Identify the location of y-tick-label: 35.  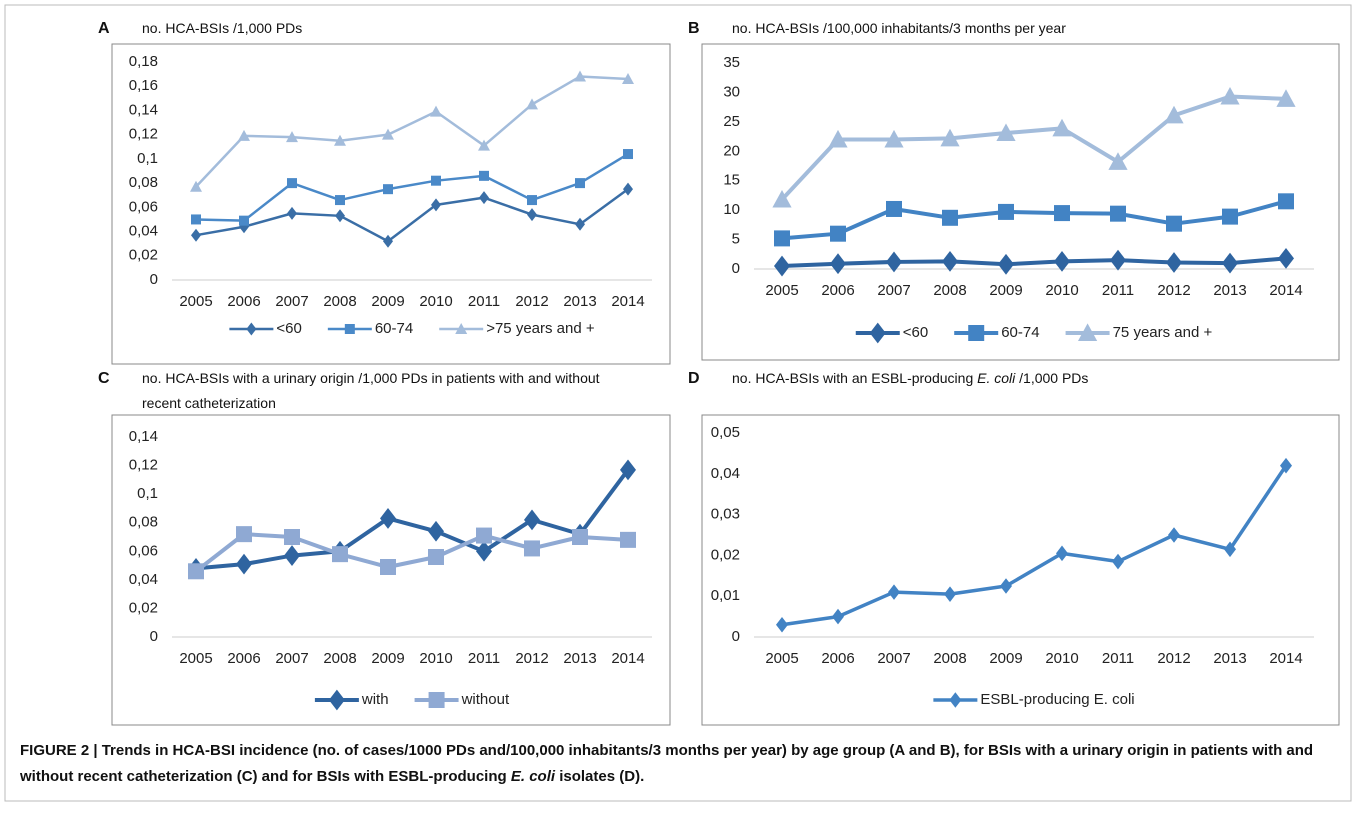
(731, 62).